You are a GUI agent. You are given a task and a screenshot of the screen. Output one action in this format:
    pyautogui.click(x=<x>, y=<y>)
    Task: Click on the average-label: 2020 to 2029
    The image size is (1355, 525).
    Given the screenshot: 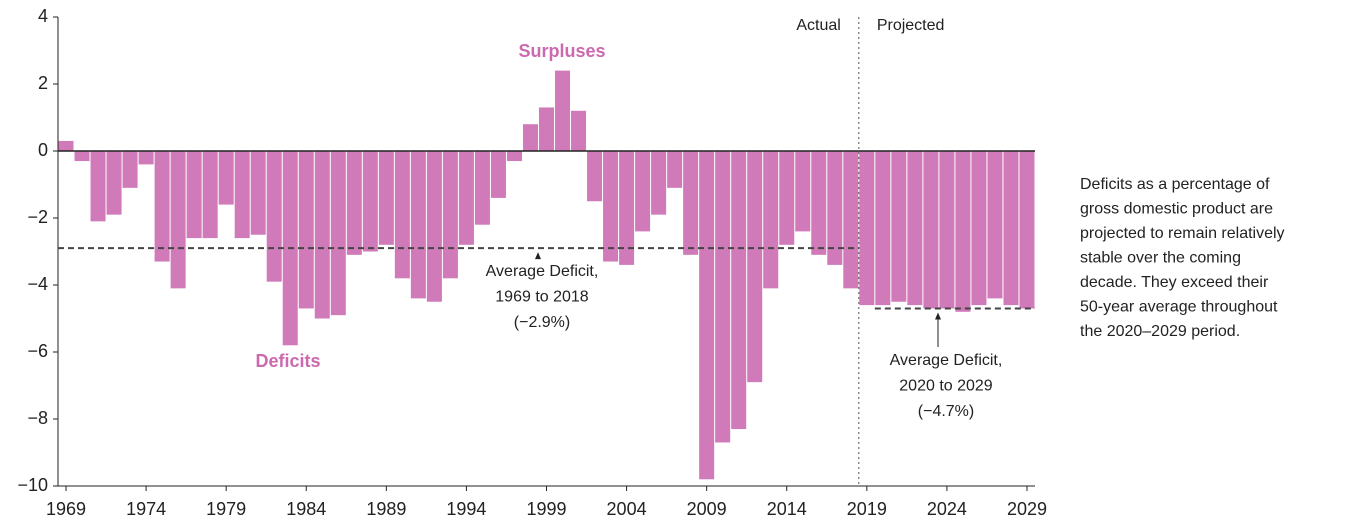 What is the action you would take?
    pyautogui.click(x=946, y=386)
    